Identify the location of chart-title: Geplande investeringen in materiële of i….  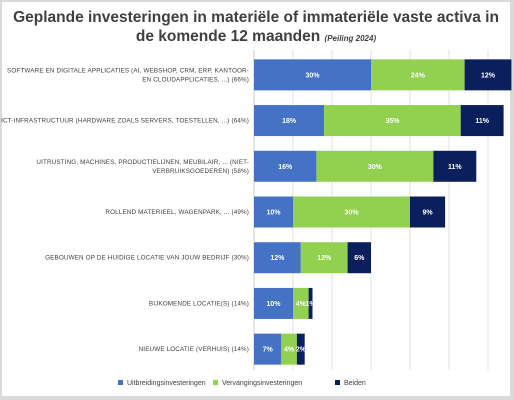
(256, 28).